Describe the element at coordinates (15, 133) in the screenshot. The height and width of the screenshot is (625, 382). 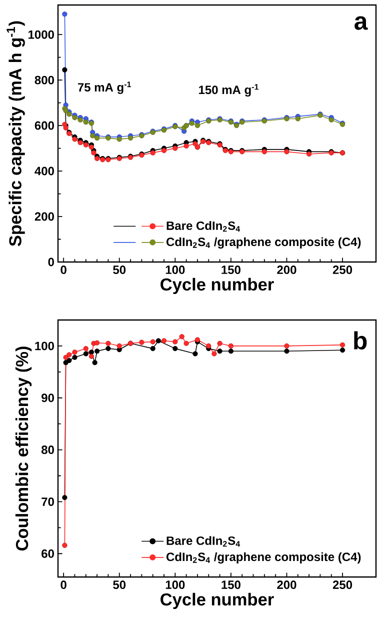
I see `y-axis-title: Specific capacity (mA h g$^{-1}$)` at that location.